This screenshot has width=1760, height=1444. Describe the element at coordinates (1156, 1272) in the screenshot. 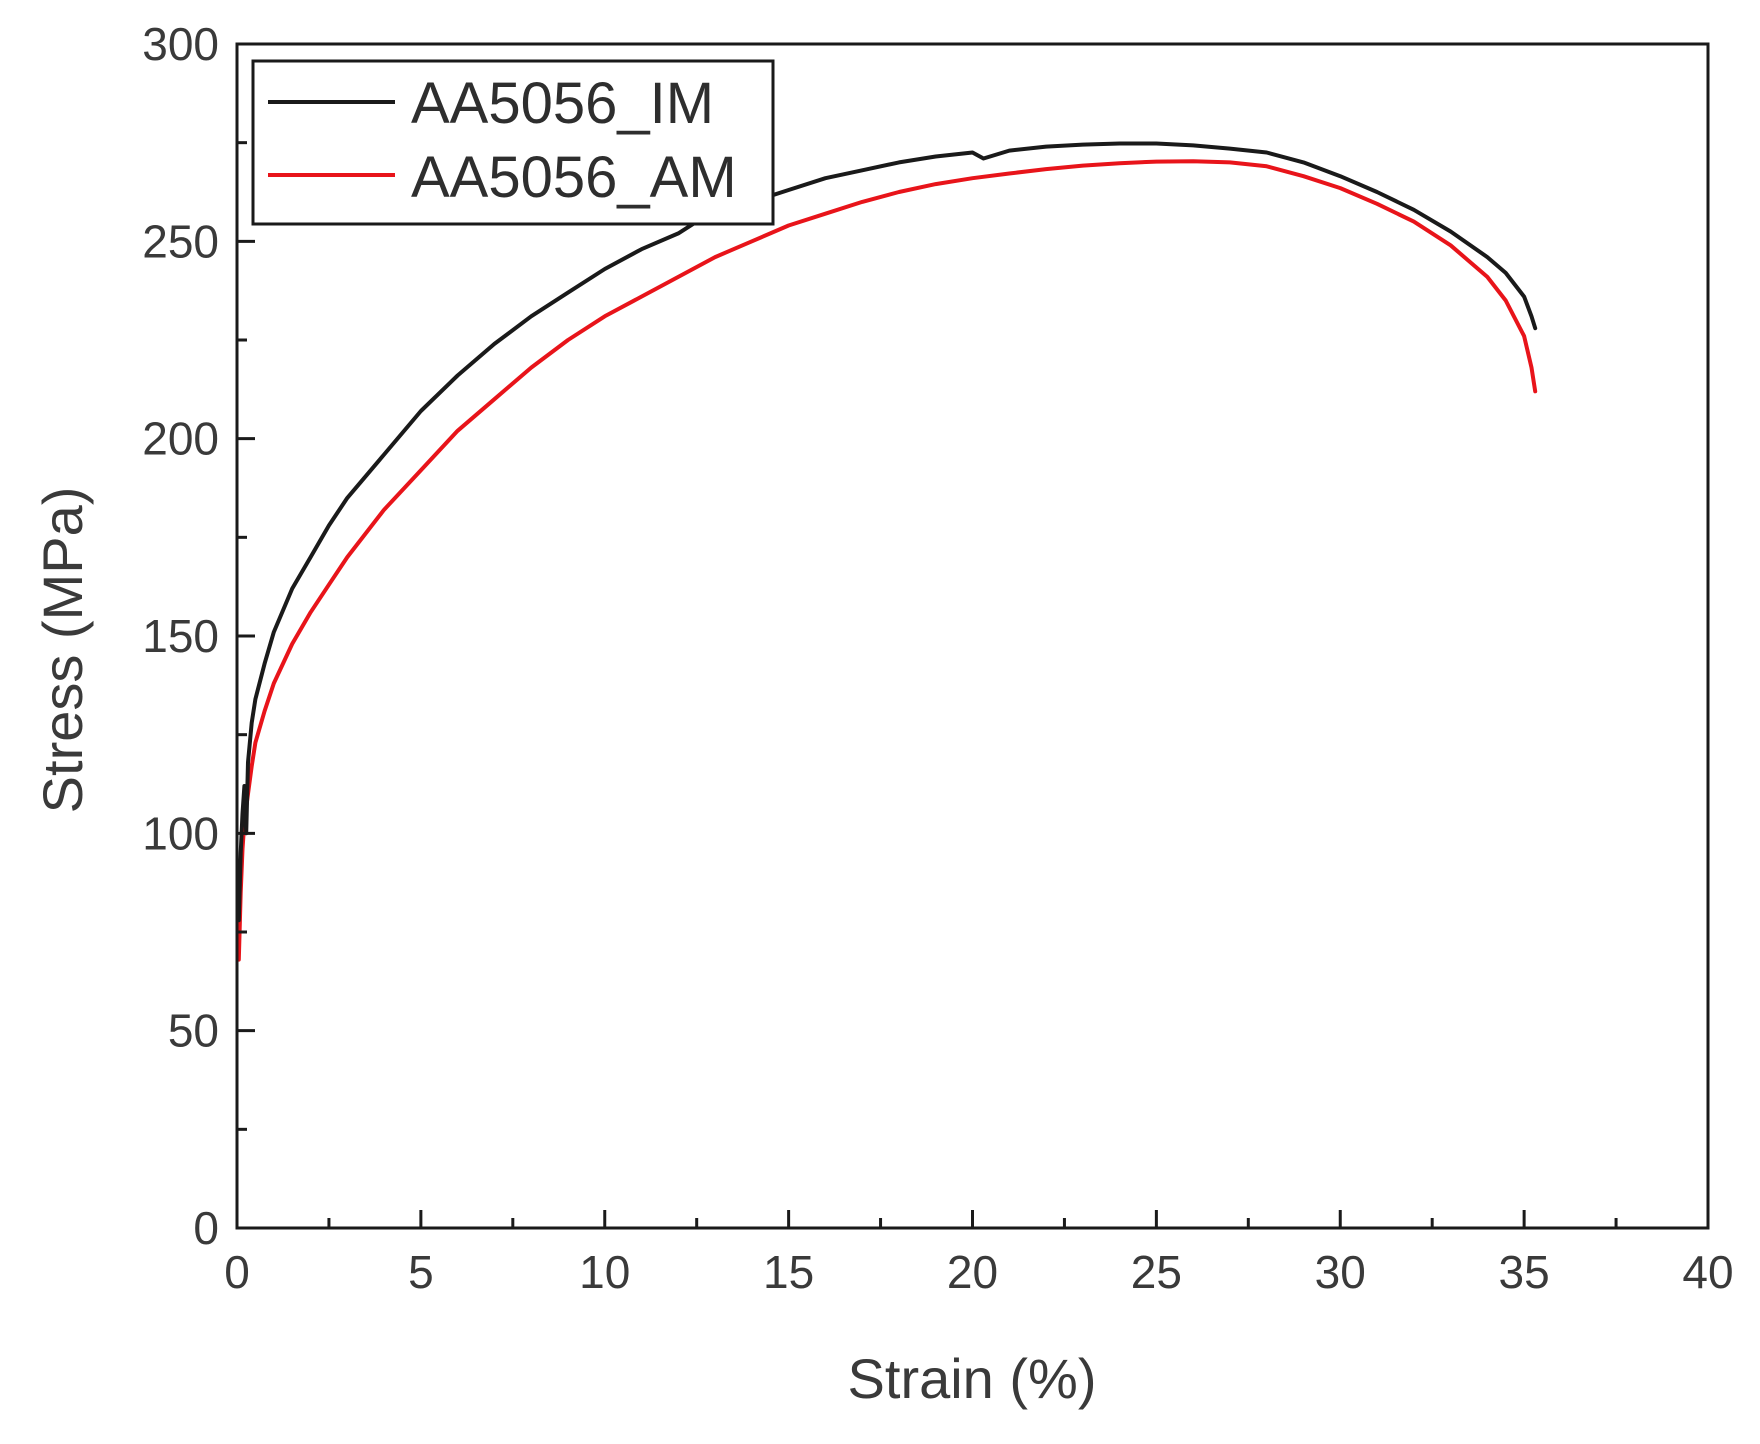

I see `x-tick-label: 25` at that location.